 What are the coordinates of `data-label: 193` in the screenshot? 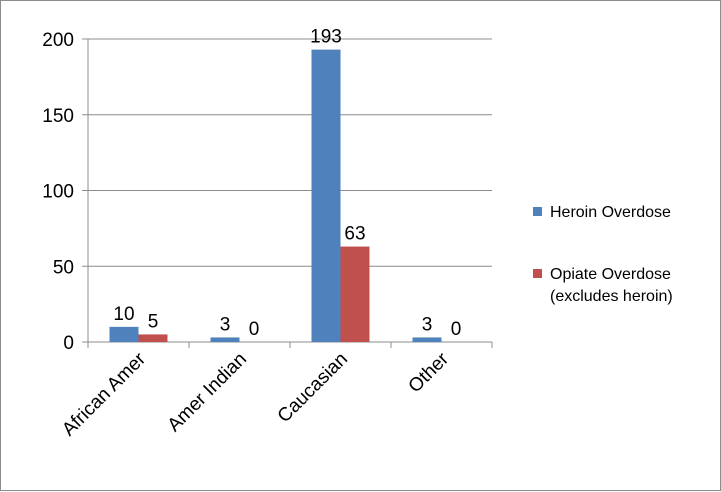 It's located at (326, 37).